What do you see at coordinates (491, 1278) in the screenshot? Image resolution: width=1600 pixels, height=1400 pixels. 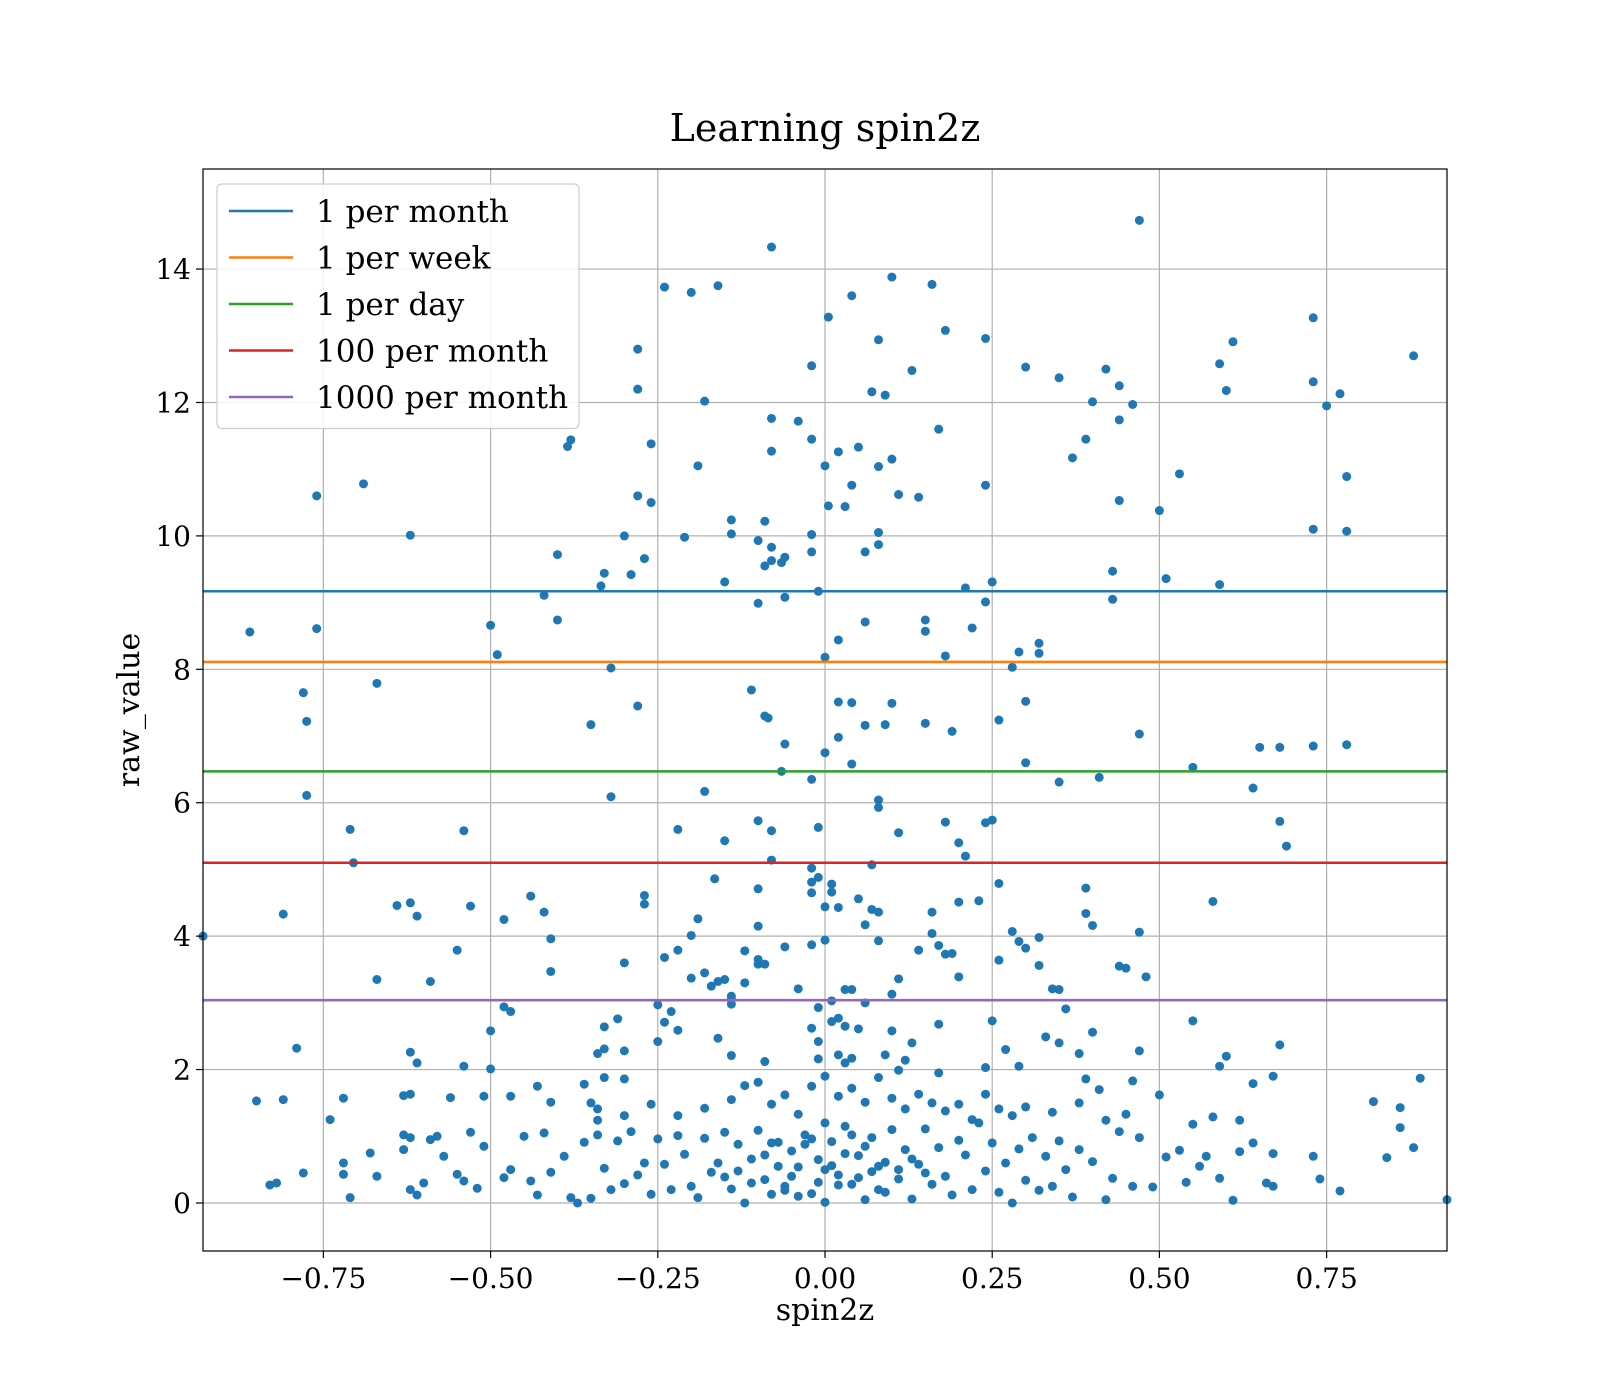 I see `x-tick-label: −0.50` at bounding box center [491, 1278].